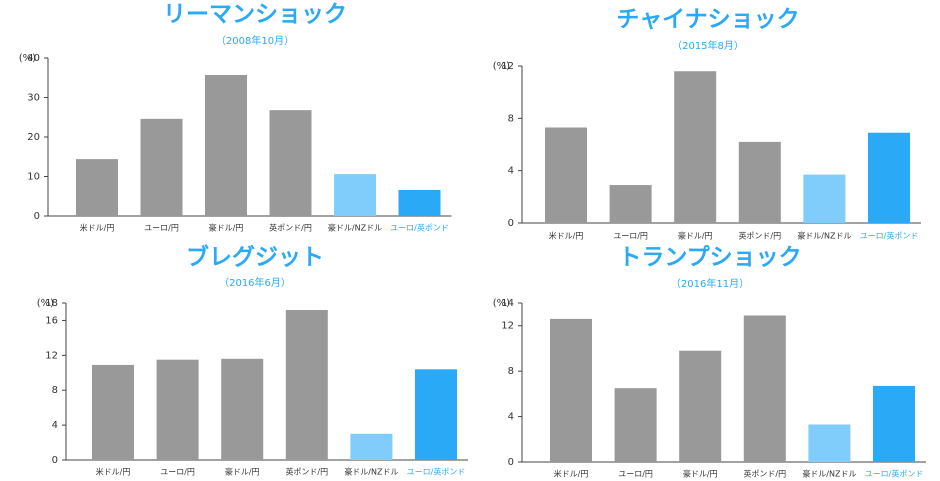  I want to click on y-tick-label: 40, so click(33, 58).